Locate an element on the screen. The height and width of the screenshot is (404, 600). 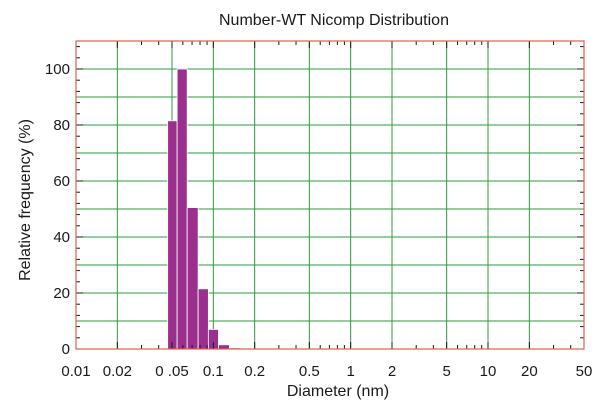
y-tick-labels: 0 20 40 60 80 100 is located at coordinates (57, 209).